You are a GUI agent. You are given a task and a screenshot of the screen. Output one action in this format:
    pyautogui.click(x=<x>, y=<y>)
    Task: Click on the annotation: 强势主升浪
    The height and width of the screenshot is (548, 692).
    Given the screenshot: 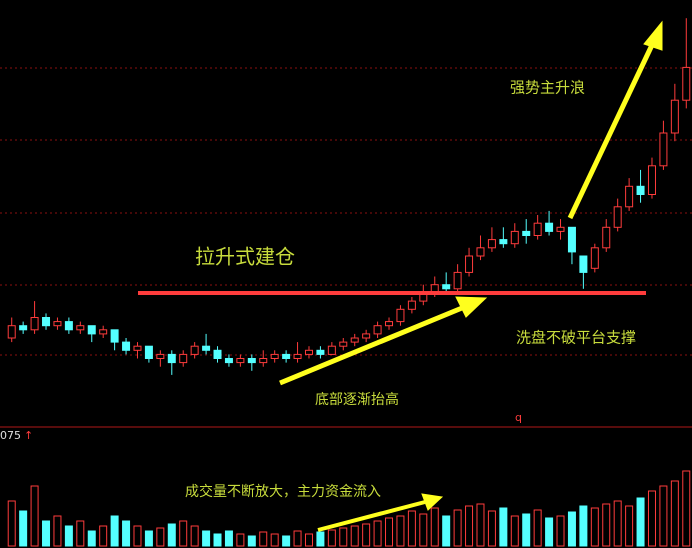 What is the action you would take?
    pyautogui.click(x=547, y=88)
    